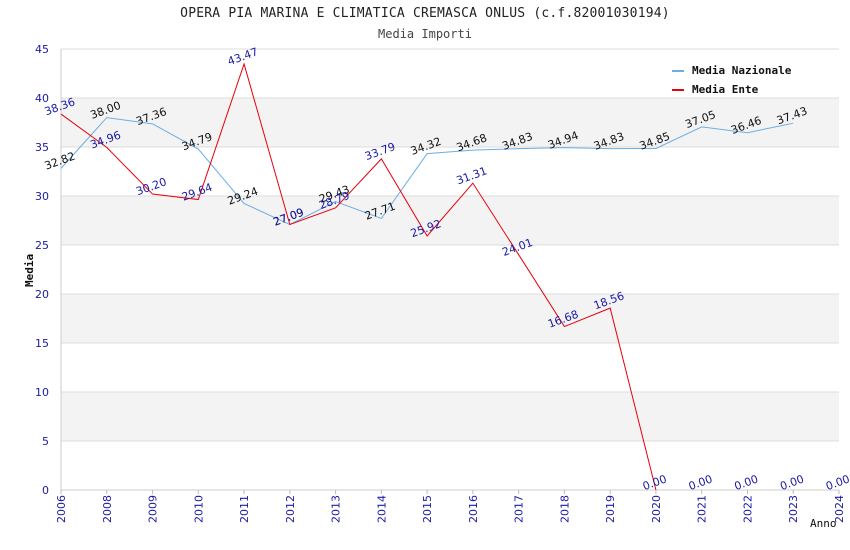  I want to click on y-tick-label: 45, so click(42, 49).